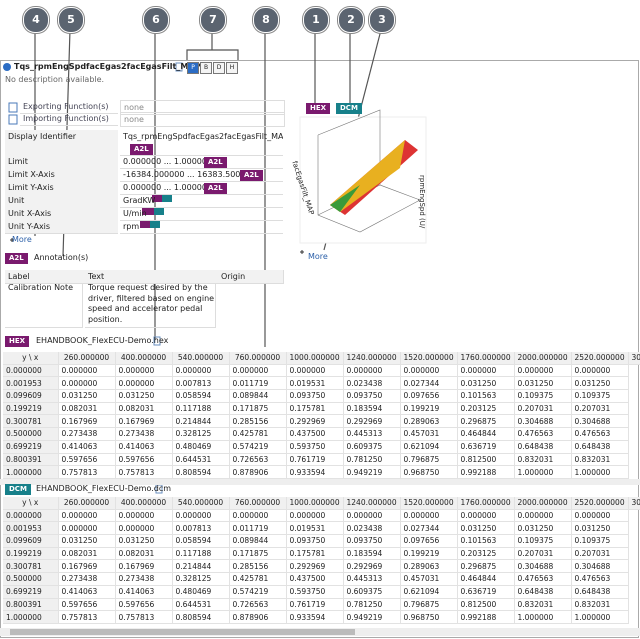 The height and width of the screenshot is (639, 640). I want to click on function-label: Exporting Function(s), so click(69, 107).